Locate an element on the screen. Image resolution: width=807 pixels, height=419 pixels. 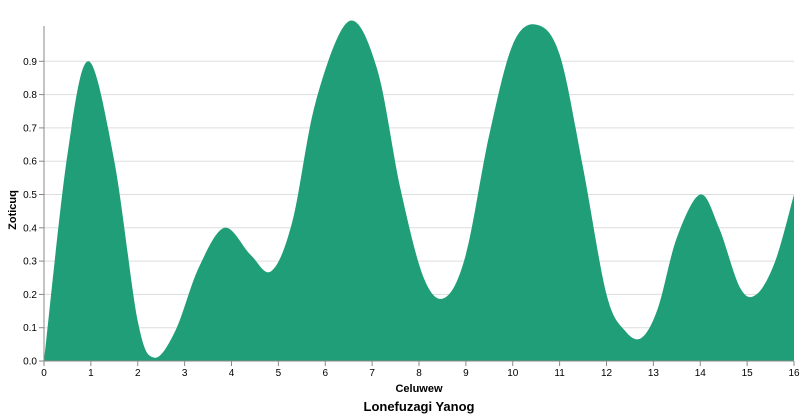
x-tick-label: 6 is located at coordinates (325, 373).